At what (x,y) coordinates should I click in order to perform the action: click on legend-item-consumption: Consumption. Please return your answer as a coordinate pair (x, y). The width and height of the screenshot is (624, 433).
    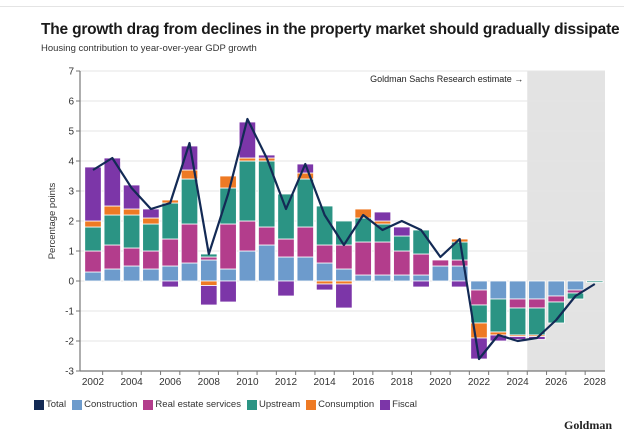
    Looking at the image, I should click on (340, 404).